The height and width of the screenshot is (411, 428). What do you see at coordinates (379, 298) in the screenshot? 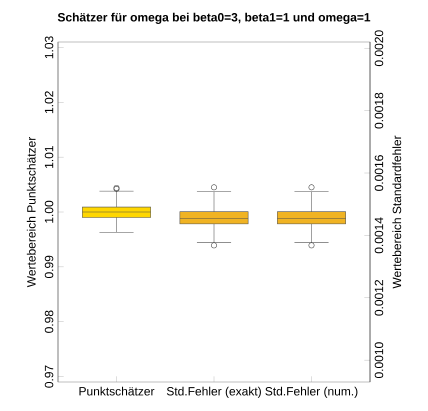
I see `y2-tick-label: 0.0012` at bounding box center [379, 298].